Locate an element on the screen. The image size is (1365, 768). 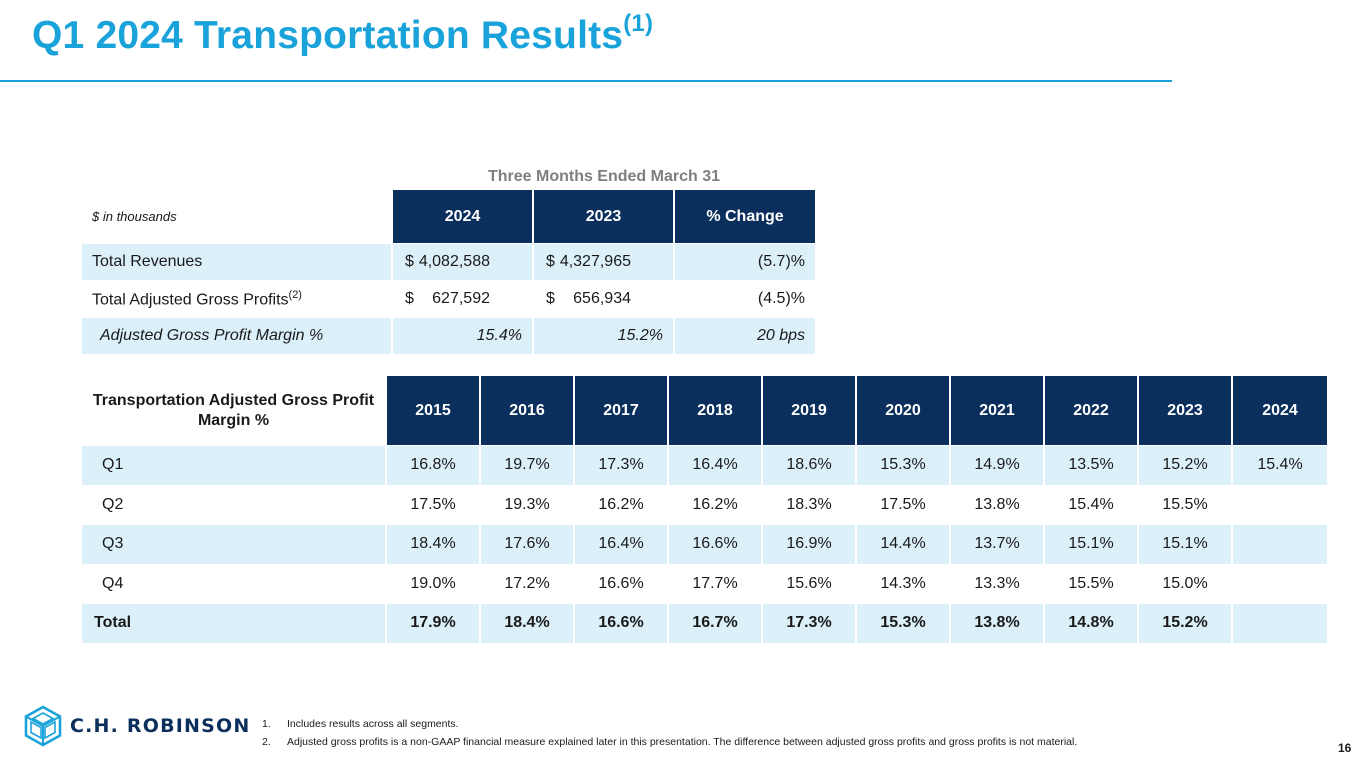
percent-change: (5.7)% is located at coordinates (745, 261).